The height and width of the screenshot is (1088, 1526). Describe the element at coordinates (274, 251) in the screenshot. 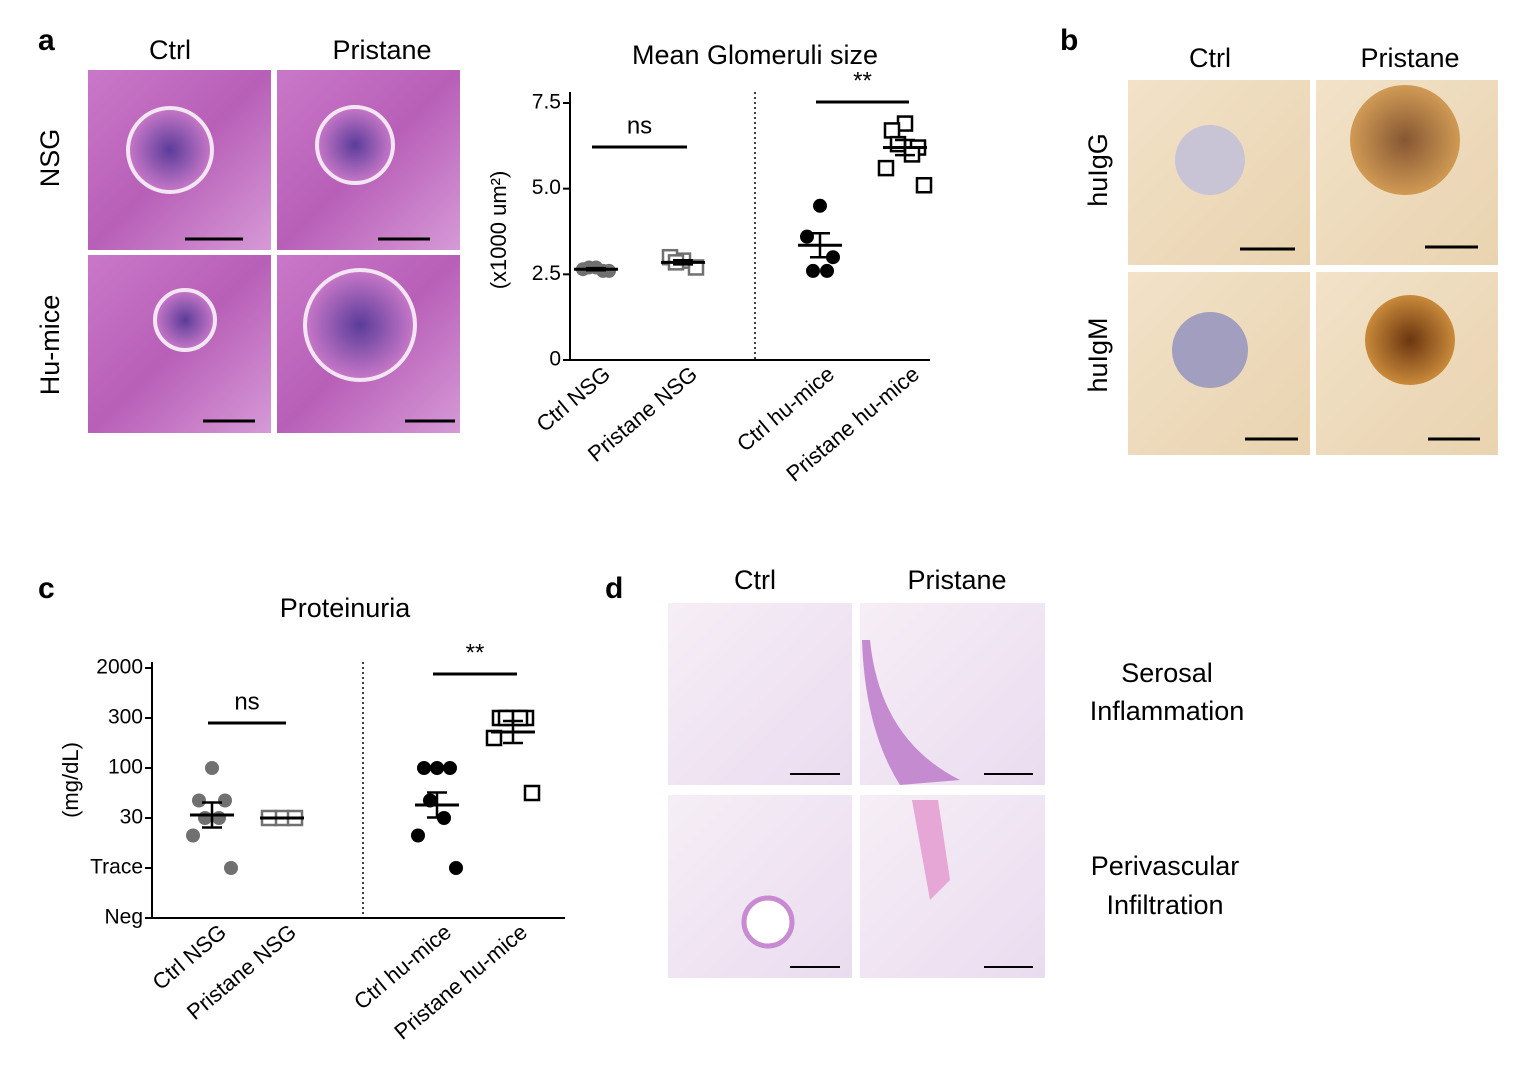

I see `micrograph-grid` at that location.